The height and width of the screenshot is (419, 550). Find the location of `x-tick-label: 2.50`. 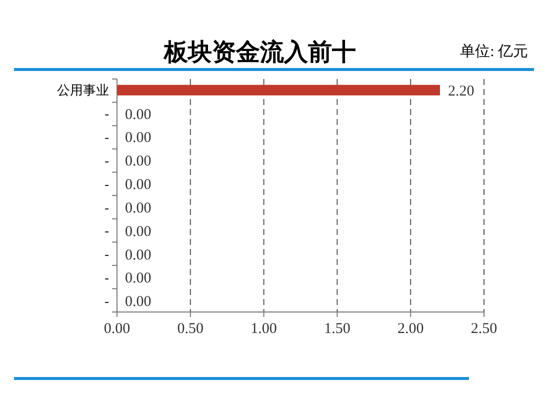

x-tick-label: 2.50 is located at coordinates (484, 329).